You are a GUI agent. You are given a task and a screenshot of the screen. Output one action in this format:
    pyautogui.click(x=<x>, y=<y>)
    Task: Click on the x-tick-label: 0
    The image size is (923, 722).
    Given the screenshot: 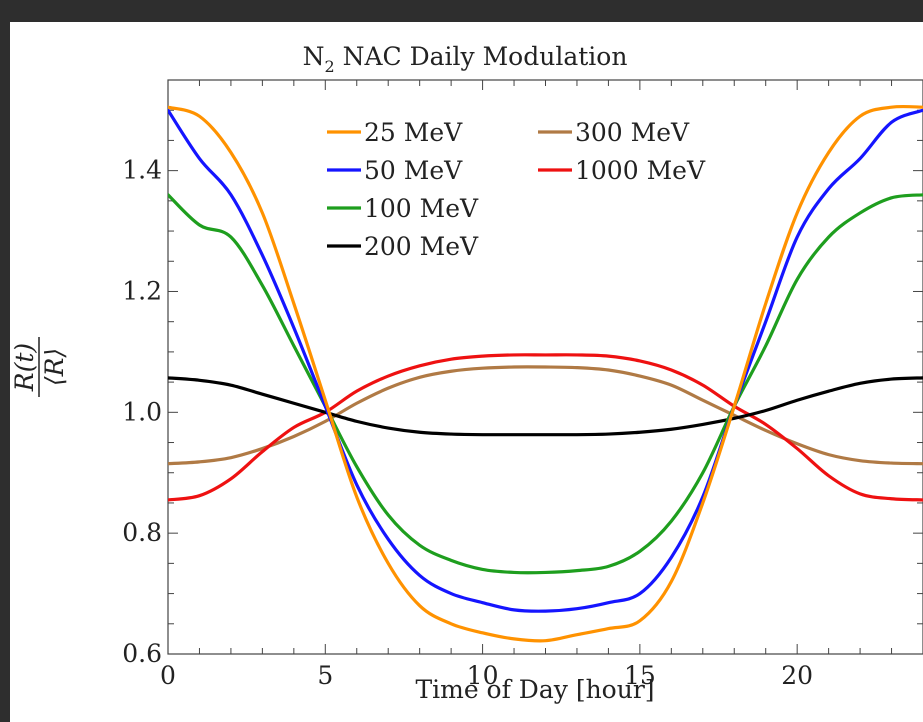 What is the action you would take?
    pyautogui.click(x=168, y=675)
    